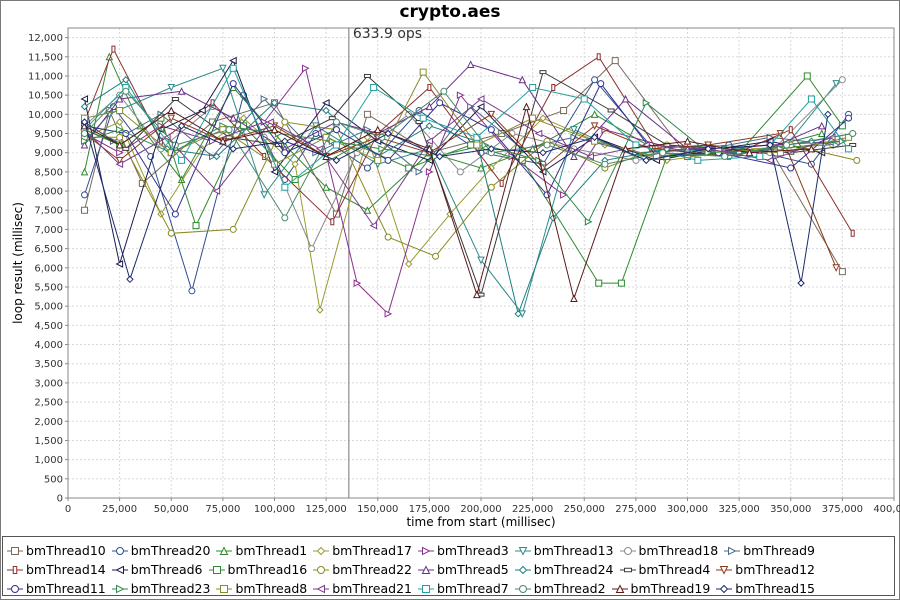 Image resolution: width=900 pixels, height=600 pixels. Describe the element at coordinates (674, 569) in the screenshot. I see `legend-label: bmThread4` at that location.